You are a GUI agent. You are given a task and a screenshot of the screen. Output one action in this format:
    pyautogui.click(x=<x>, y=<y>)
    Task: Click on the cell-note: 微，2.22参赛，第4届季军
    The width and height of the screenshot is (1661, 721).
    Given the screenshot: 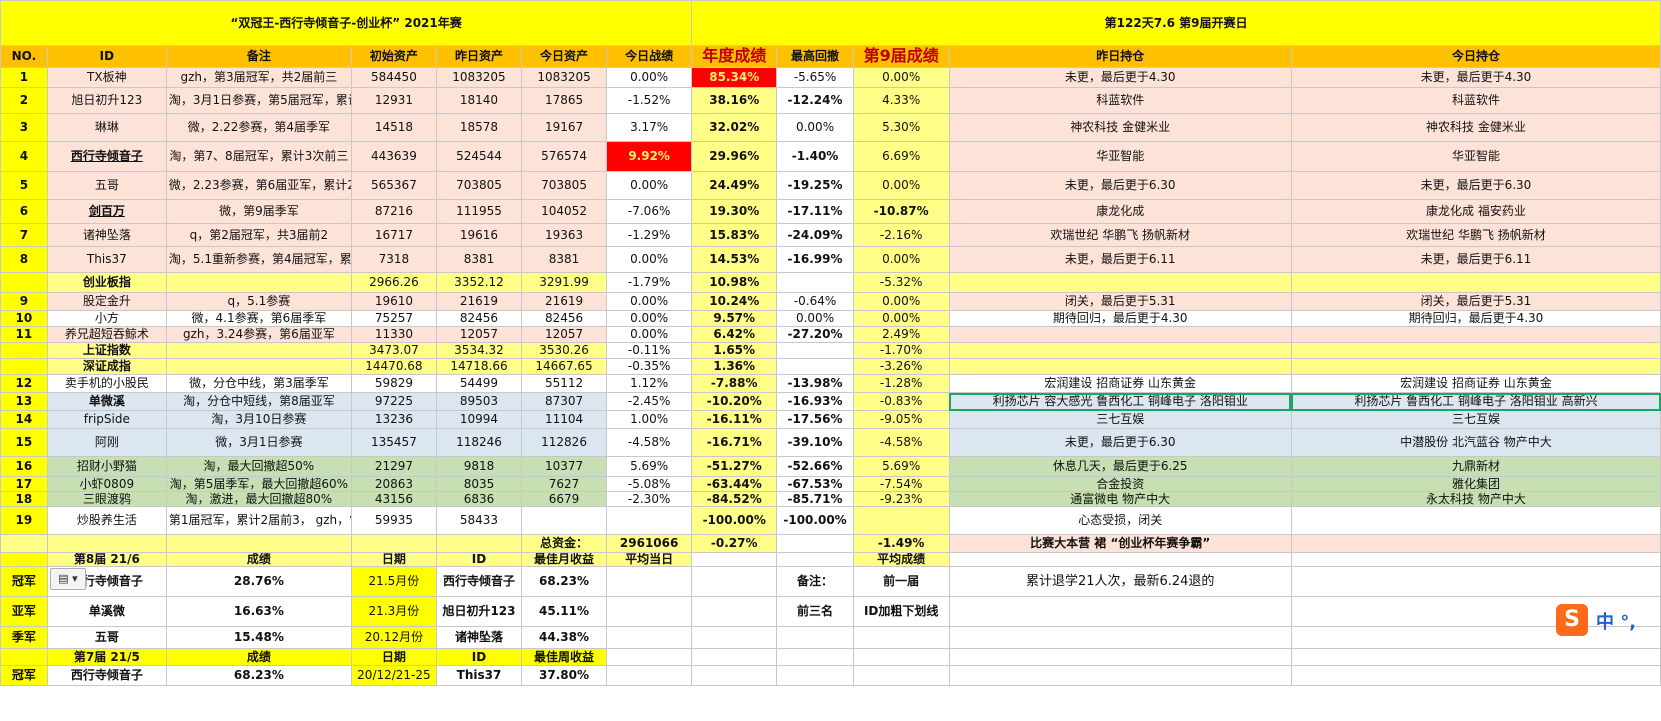 What is the action you would take?
    pyautogui.click(x=258, y=127)
    